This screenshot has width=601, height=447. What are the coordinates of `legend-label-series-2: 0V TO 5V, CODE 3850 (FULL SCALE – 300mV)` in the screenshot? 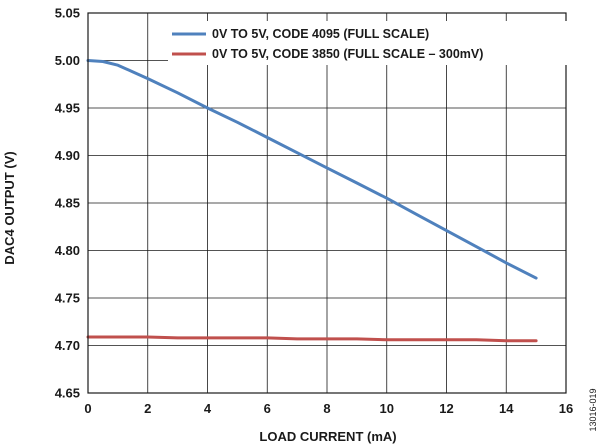 It's located at (347, 54).